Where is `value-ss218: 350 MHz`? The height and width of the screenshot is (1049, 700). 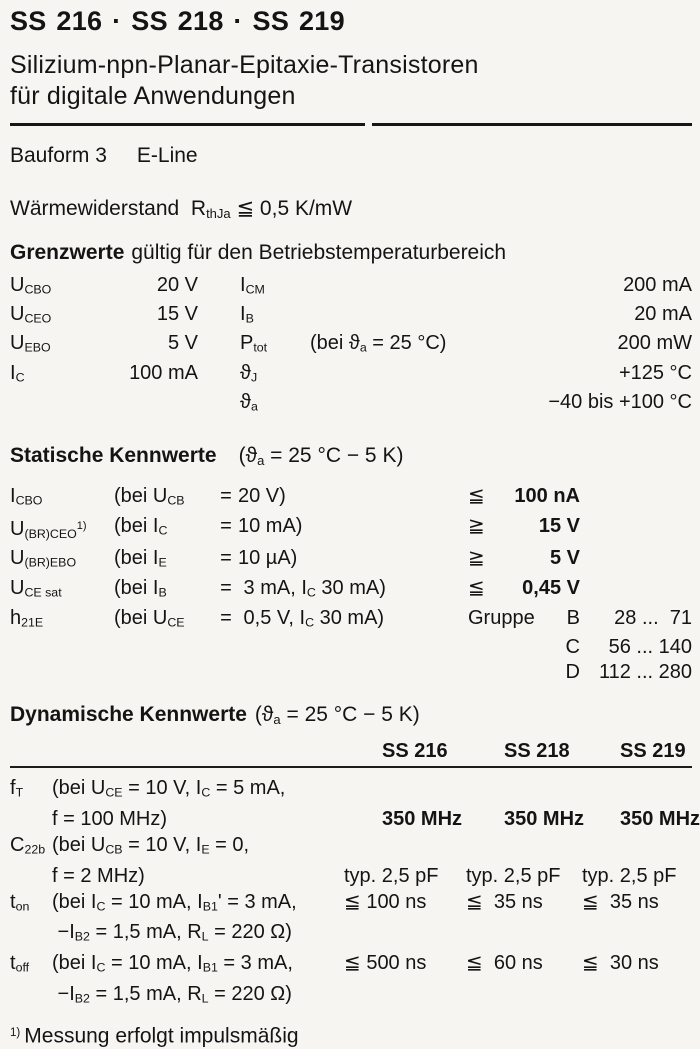 value-ss218: 350 MHz is located at coordinates (544, 819).